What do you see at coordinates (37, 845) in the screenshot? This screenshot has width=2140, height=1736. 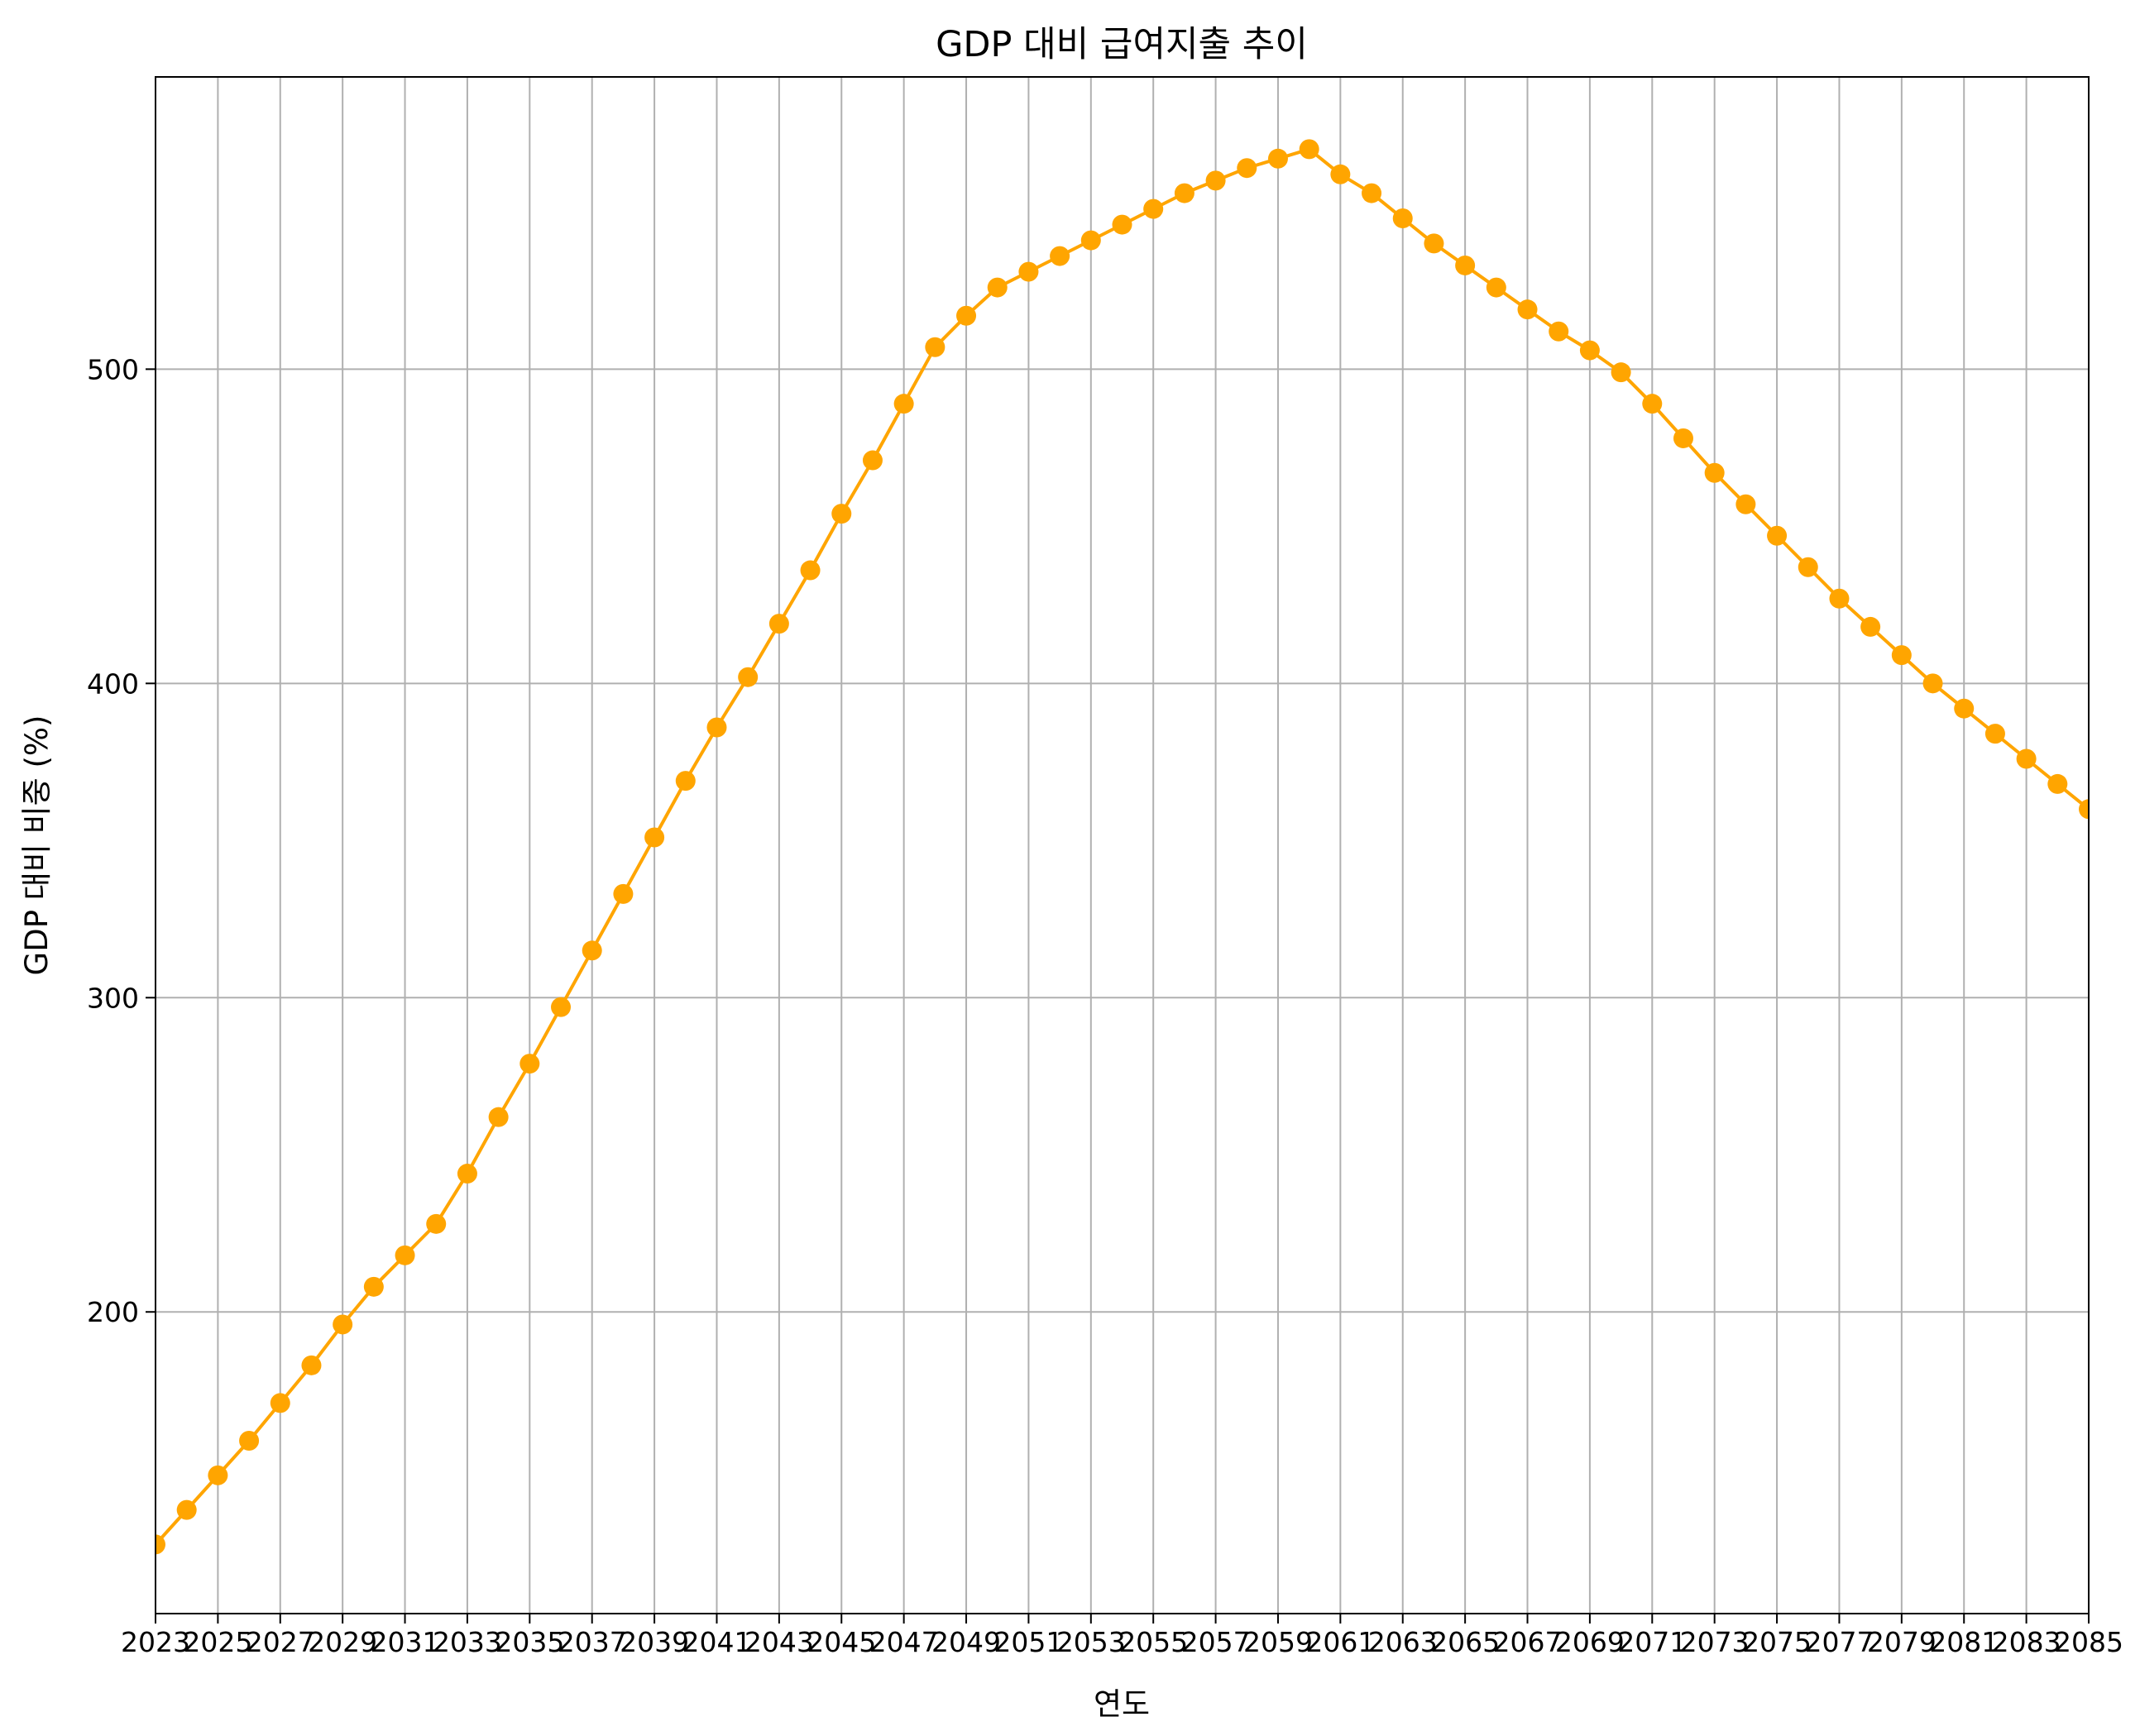 I see `y-axis-label: GDP 대비 비중 (%)` at bounding box center [37, 845].